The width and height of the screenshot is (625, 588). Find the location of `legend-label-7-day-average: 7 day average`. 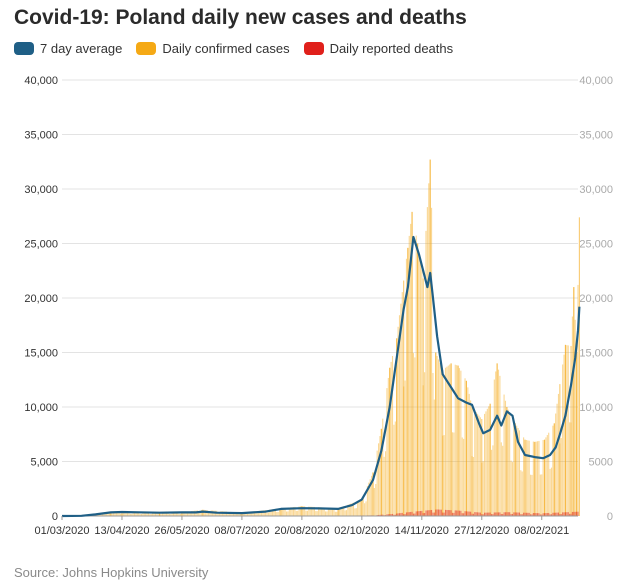

legend-label-7-day-average: 7 day average is located at coordinates (81, 48).